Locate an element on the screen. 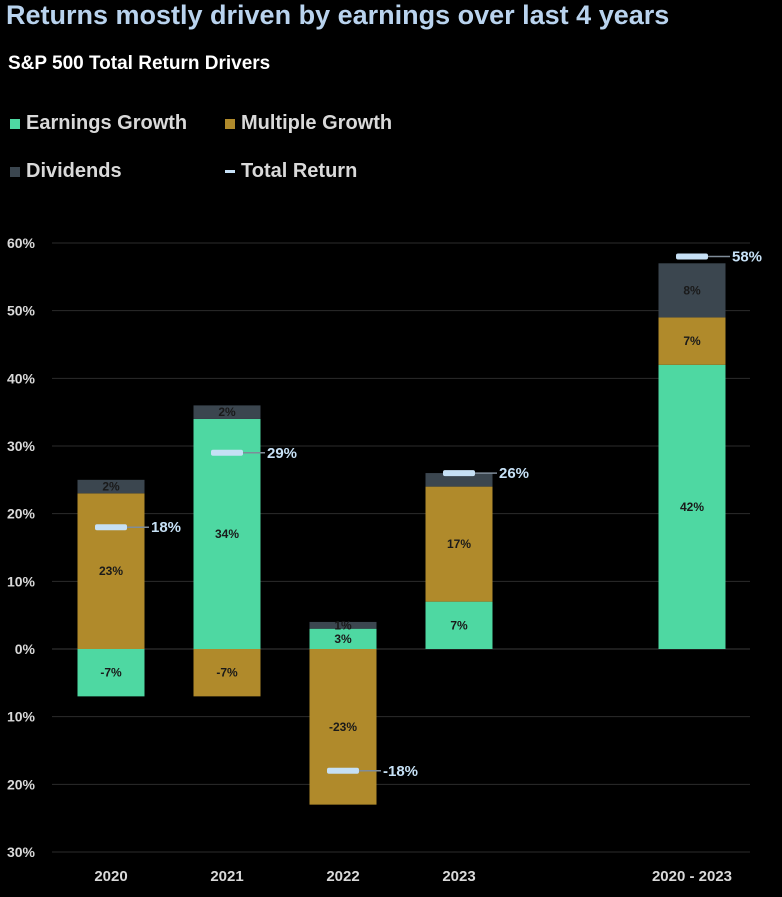  legend-item-earnings: Earnings Growth is located at coordinates (98, 123).